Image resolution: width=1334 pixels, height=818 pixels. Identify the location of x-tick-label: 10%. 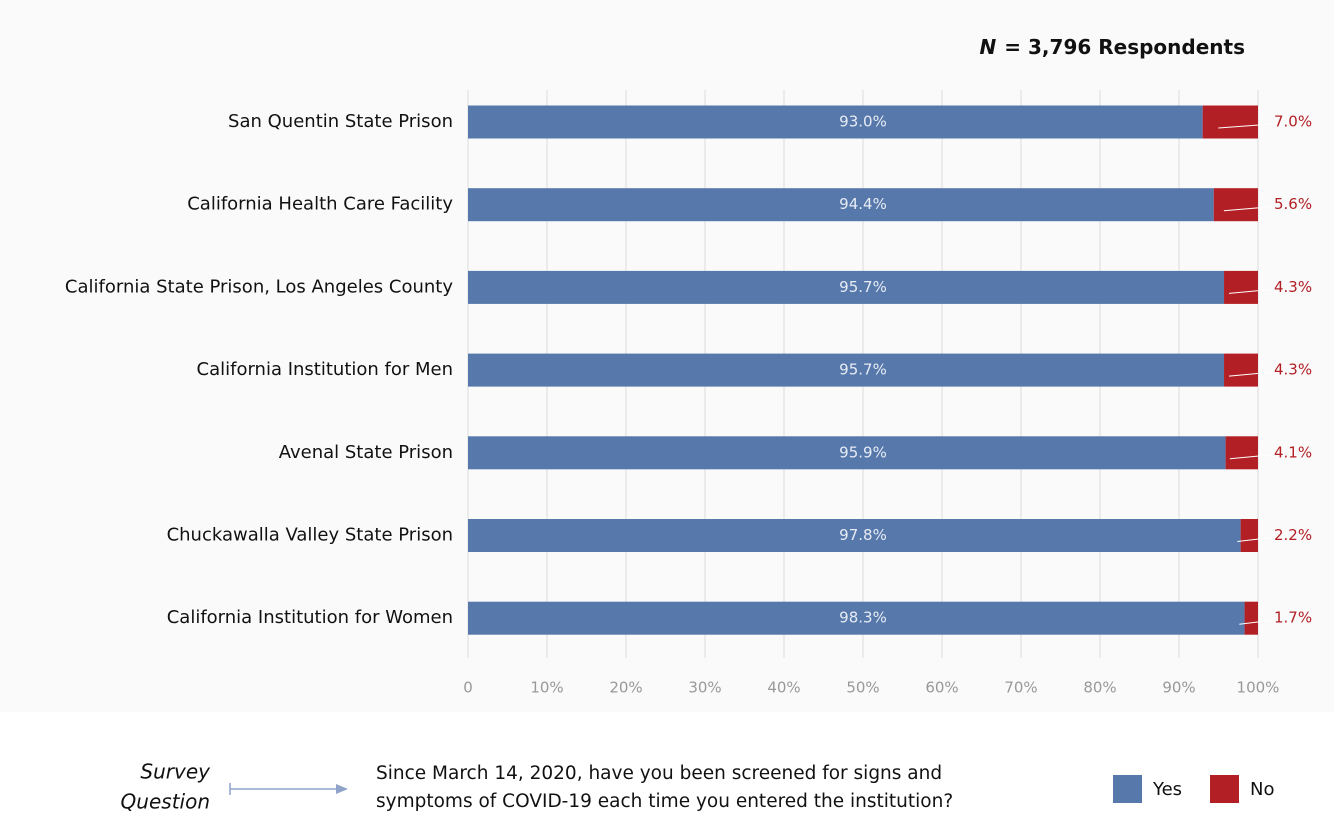
(546, 688).